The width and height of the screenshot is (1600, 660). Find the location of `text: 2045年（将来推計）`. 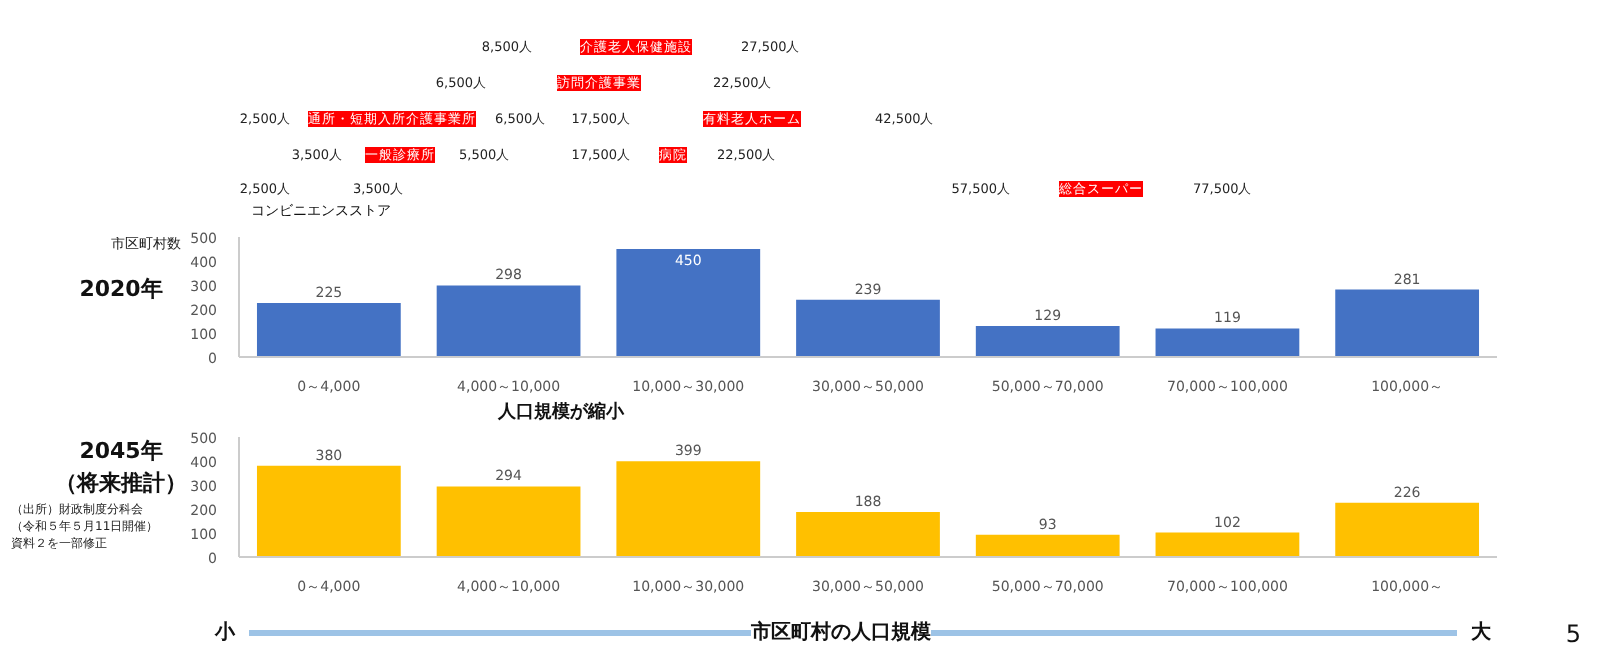

text: 2045年（将来推計） is located at coordinates (121, 467).